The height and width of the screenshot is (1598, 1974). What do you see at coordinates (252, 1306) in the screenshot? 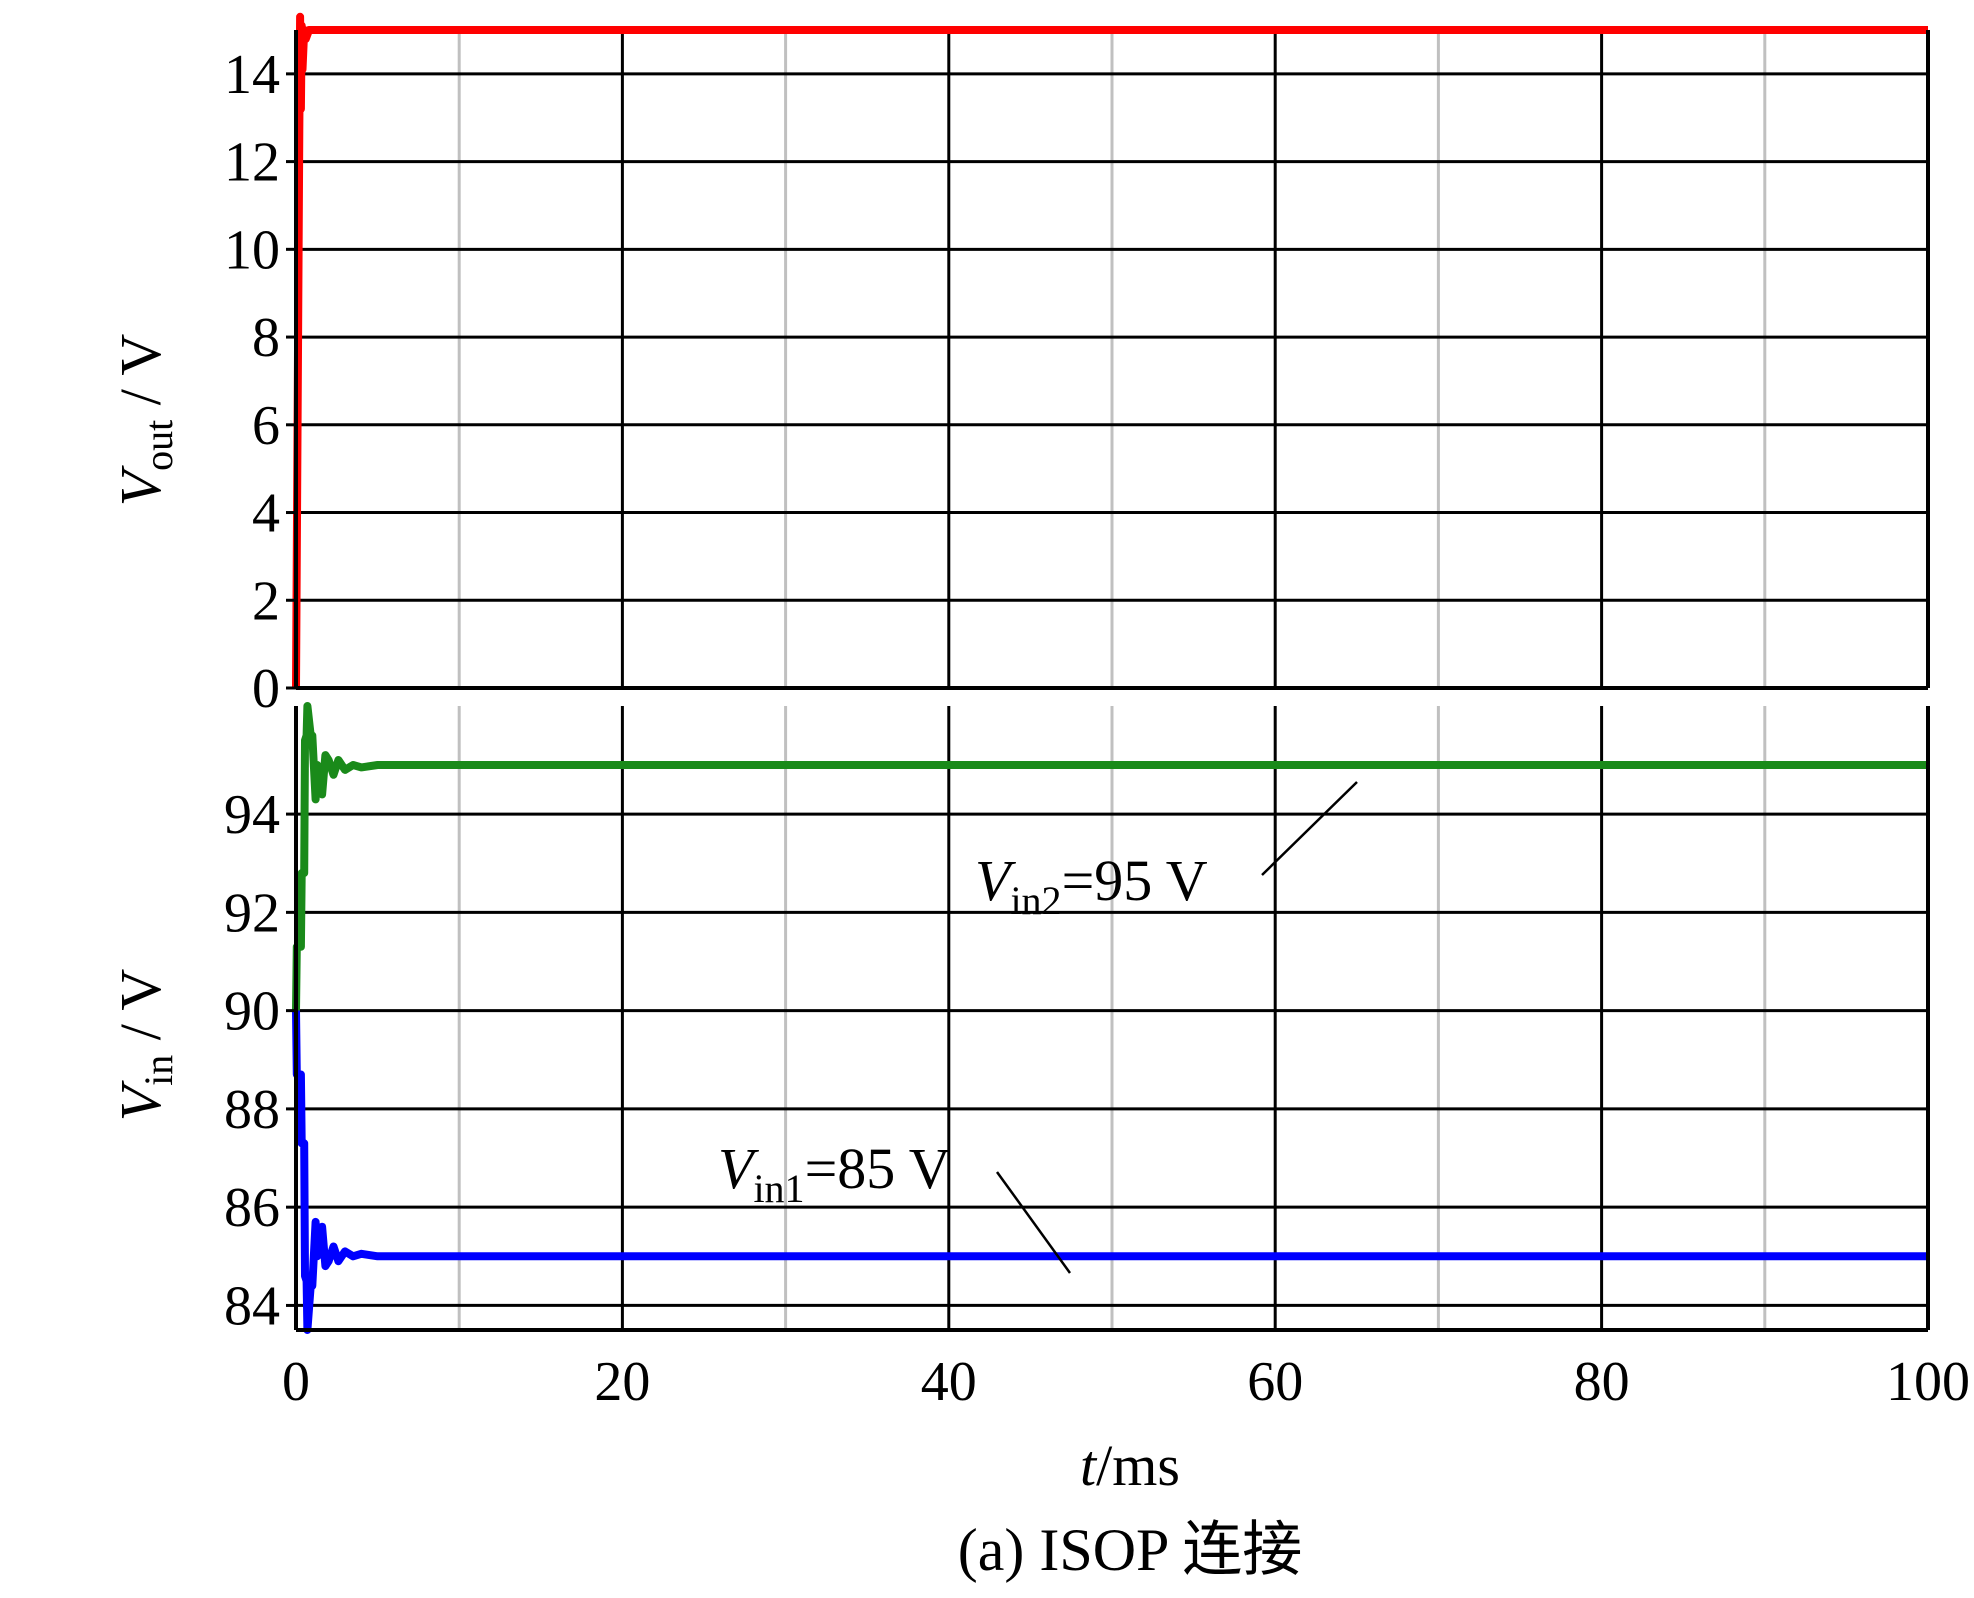
I see `y-tick-label: 84` at bounding box center [252, 1306].